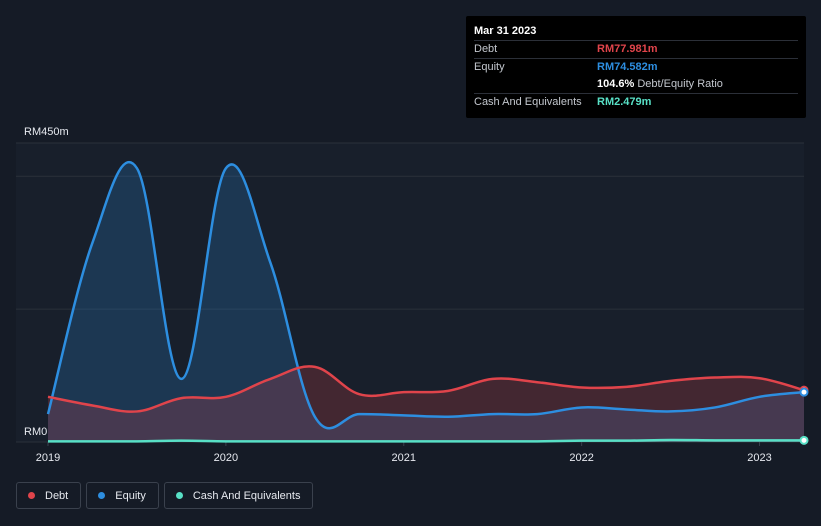 This screenshot has width=821, height=526. I want to click on legend-equity-dot-icon, so click(102, 495).